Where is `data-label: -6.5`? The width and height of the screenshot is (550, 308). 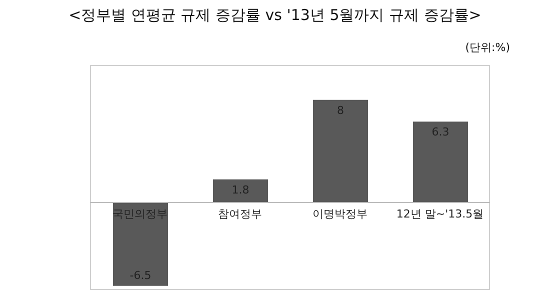 data-label: -6.5 is located at coordinates (141, 275).